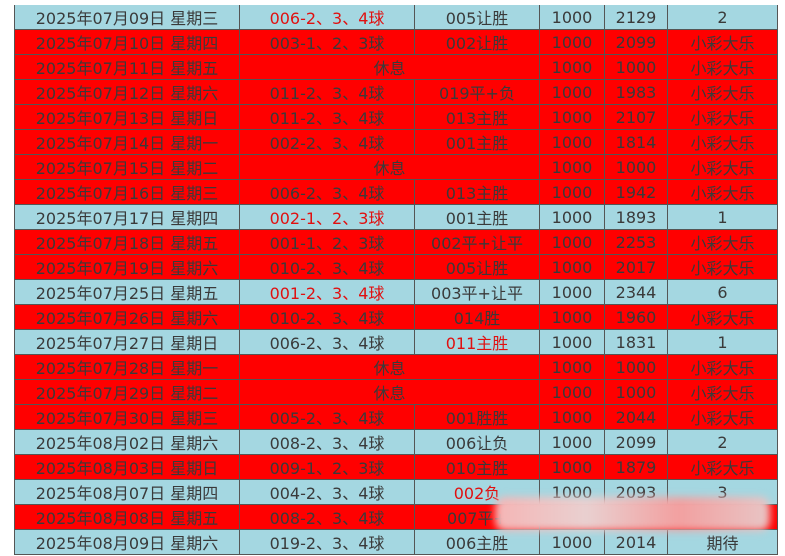 Image resolution: width=785 pixels, height=556 pixels. I want to click on table-cell: 019-2、3、4球, so click(327, 542).